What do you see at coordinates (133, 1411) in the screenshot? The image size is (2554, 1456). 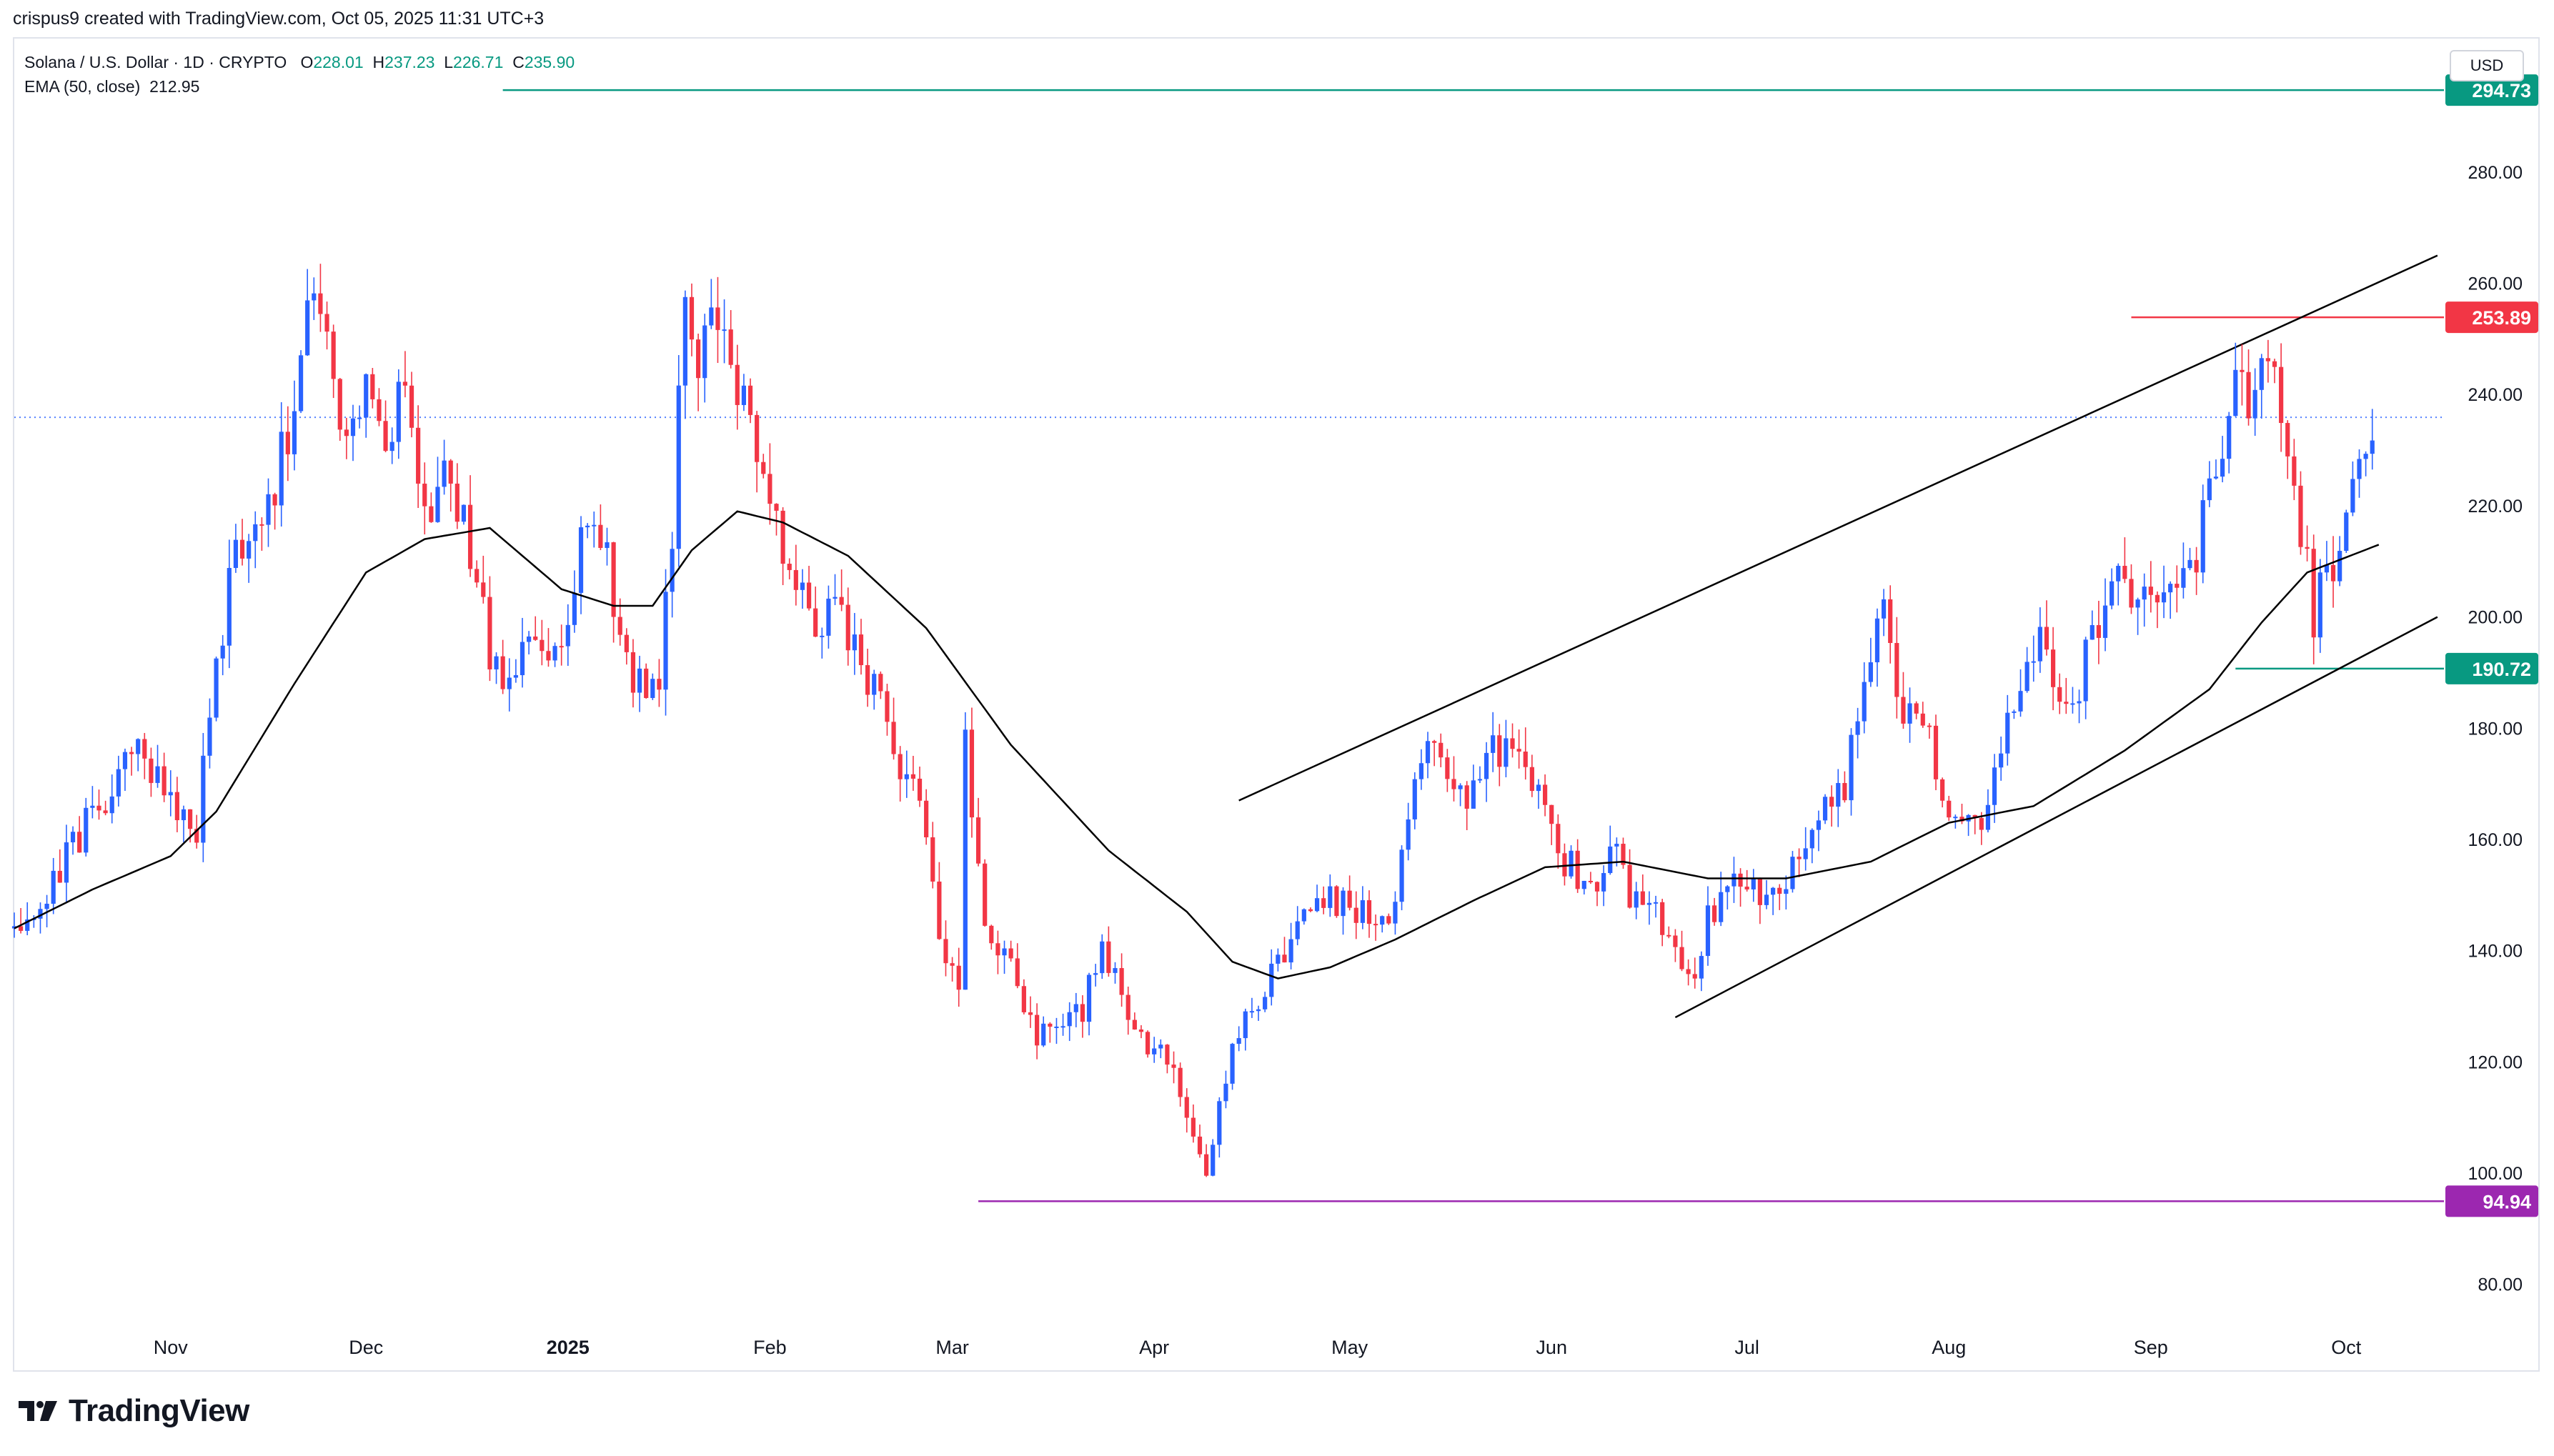 I see `tradingview-brand: TradingView` at bounding box center [133, 1411].